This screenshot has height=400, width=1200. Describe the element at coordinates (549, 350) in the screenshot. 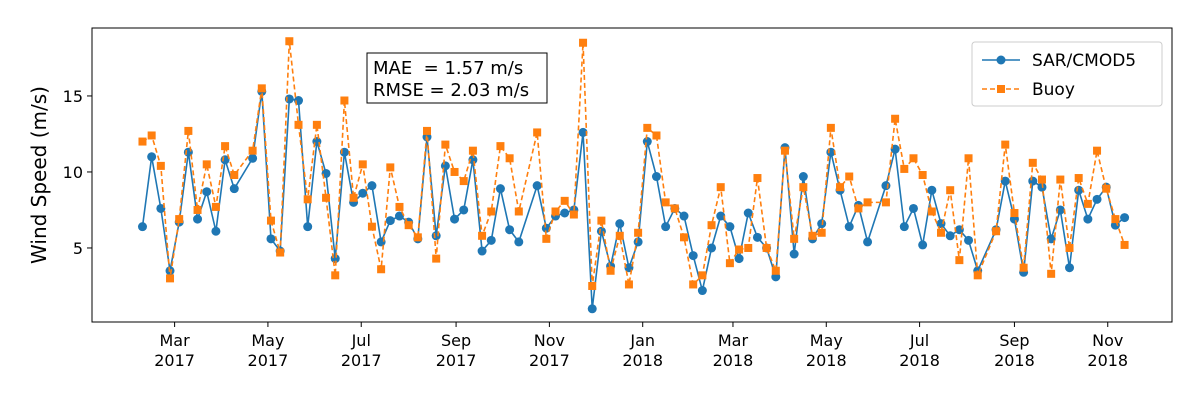

I see `x-tick-label: Nov 2017` at that location.